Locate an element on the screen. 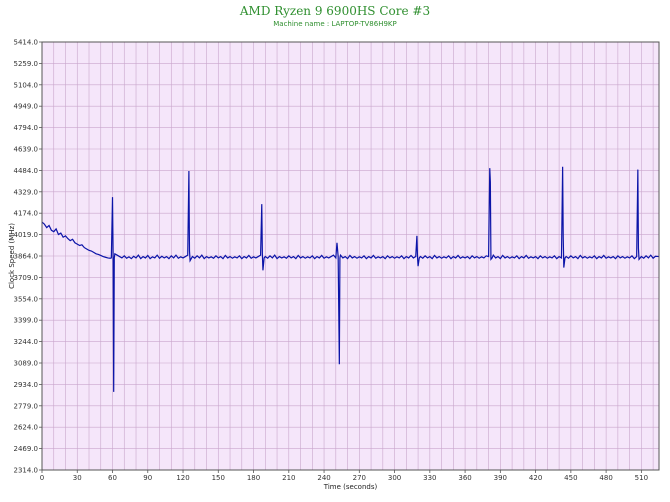 Image resolution: width=670 pixels, height=502 pixels. y-tick-label: 2314.0 is located at coordinates (26, 471).